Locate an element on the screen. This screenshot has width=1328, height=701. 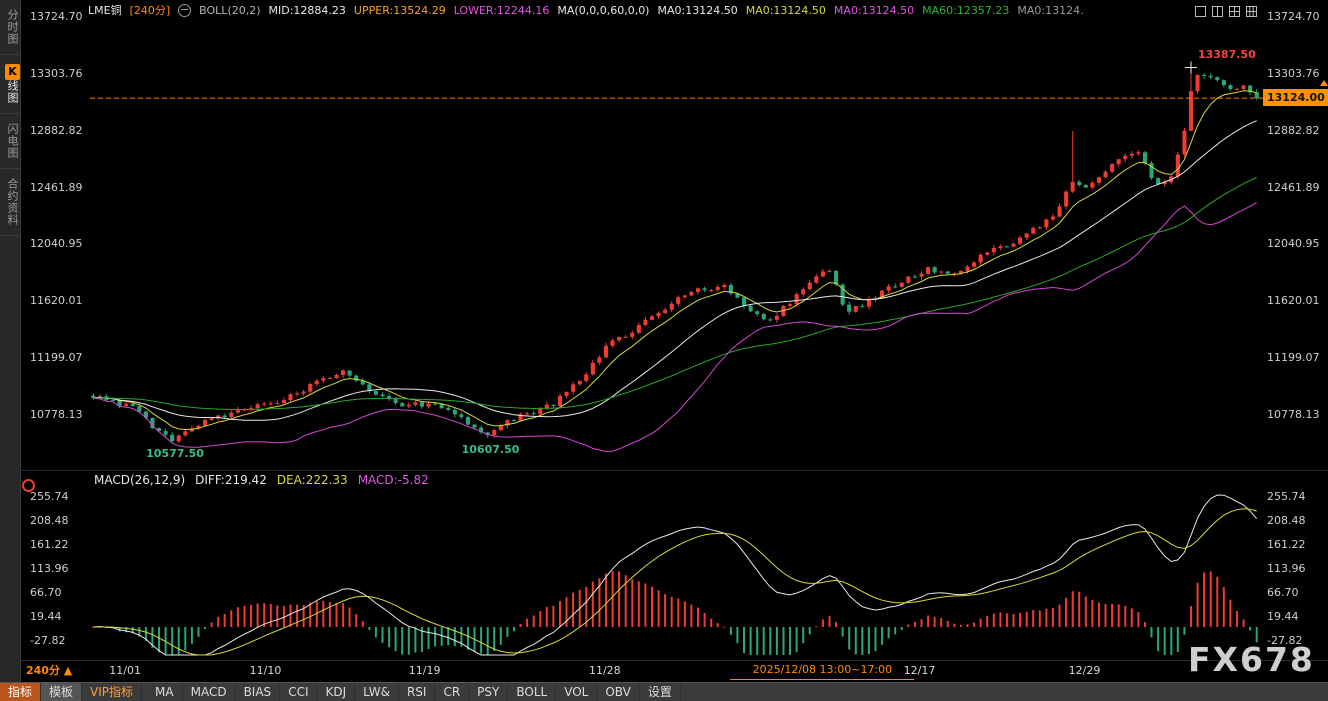
period-selector: 240分 ▲ is located at coordinates (49, 670).